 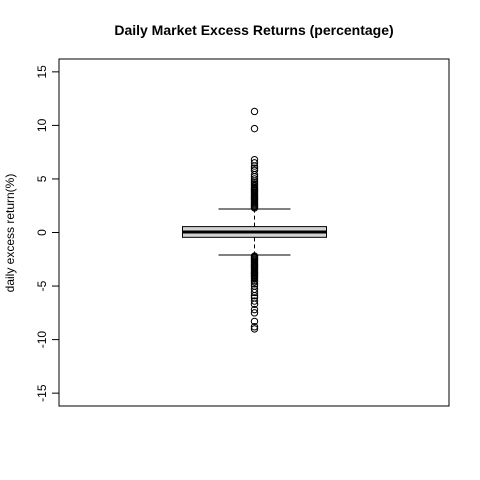 I want to click on y-tick-label: 10, so click(x=42, y=125).